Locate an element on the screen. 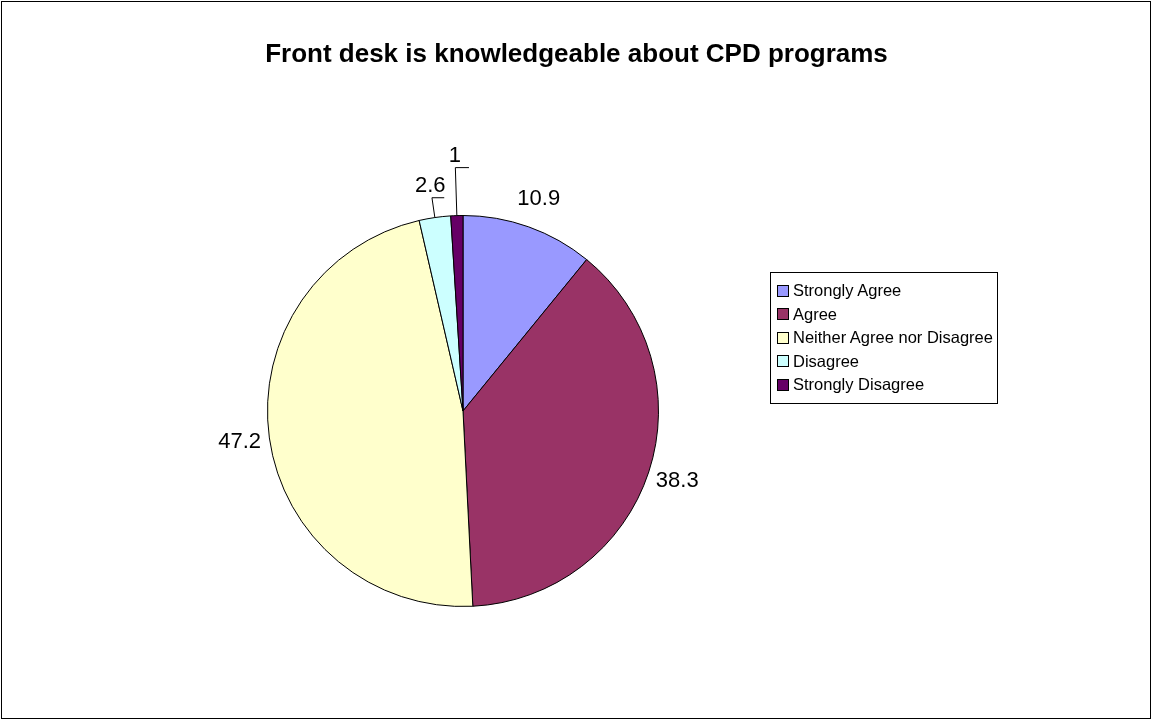 Image resolution: width=1153 pixels, height=721 pixels. legend-label: Neither Agree nor Disagree is located at coordinates (893, 338).